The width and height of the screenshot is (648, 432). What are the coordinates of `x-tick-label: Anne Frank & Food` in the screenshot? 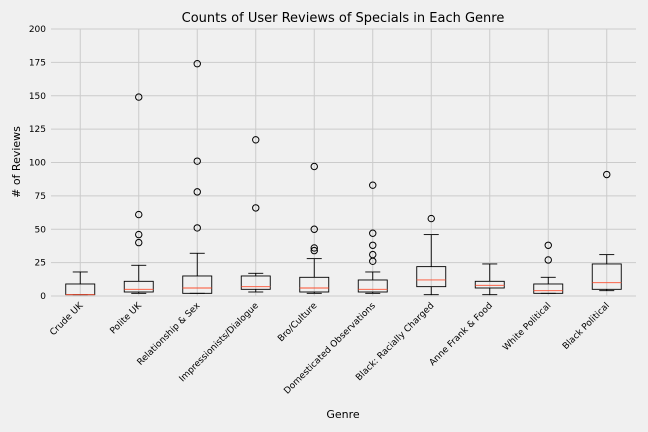 It's located at (461, 334).